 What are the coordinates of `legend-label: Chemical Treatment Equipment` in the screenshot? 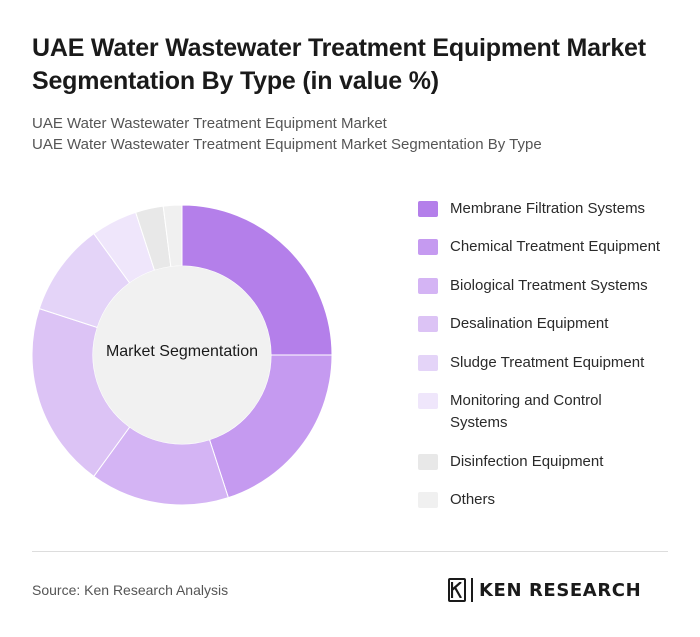 It's located at (555, 246).